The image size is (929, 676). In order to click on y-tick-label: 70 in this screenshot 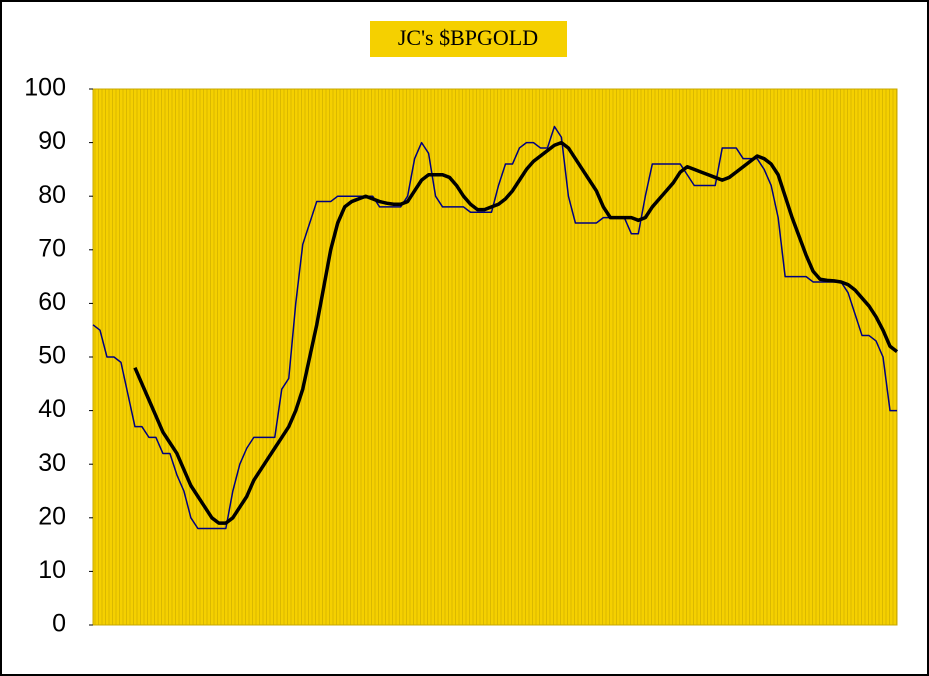, I will do `click(52, 248)`.